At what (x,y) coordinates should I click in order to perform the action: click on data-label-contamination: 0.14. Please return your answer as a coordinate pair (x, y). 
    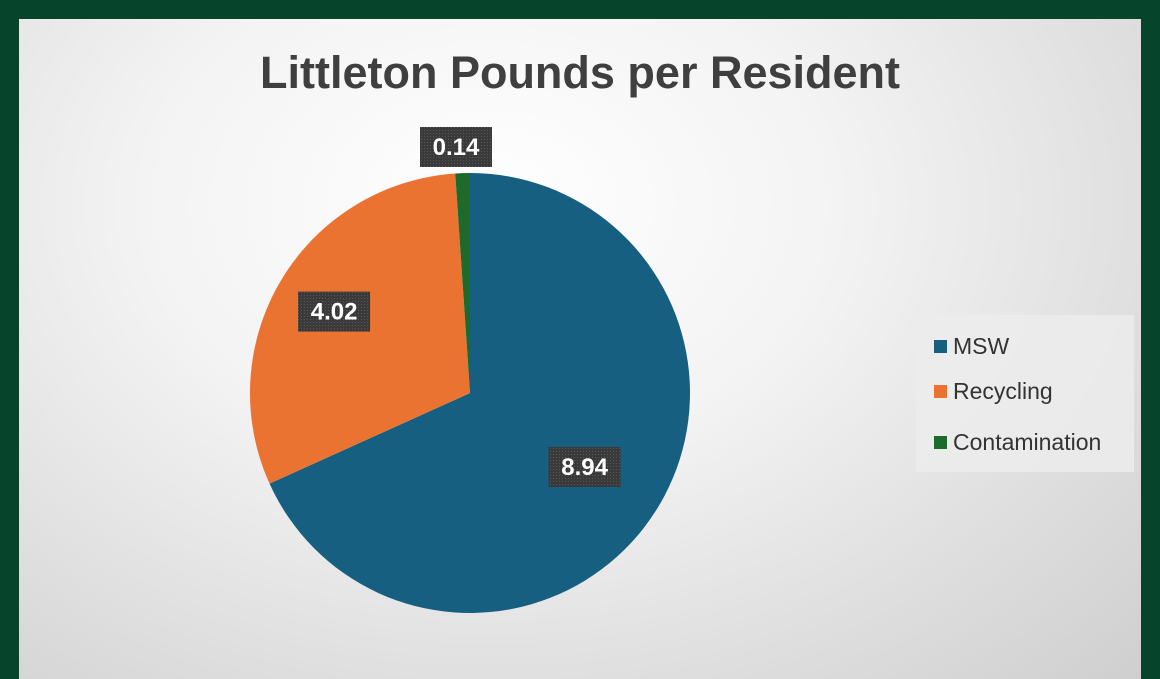
    Looking at the image, I should click on (456, 147).